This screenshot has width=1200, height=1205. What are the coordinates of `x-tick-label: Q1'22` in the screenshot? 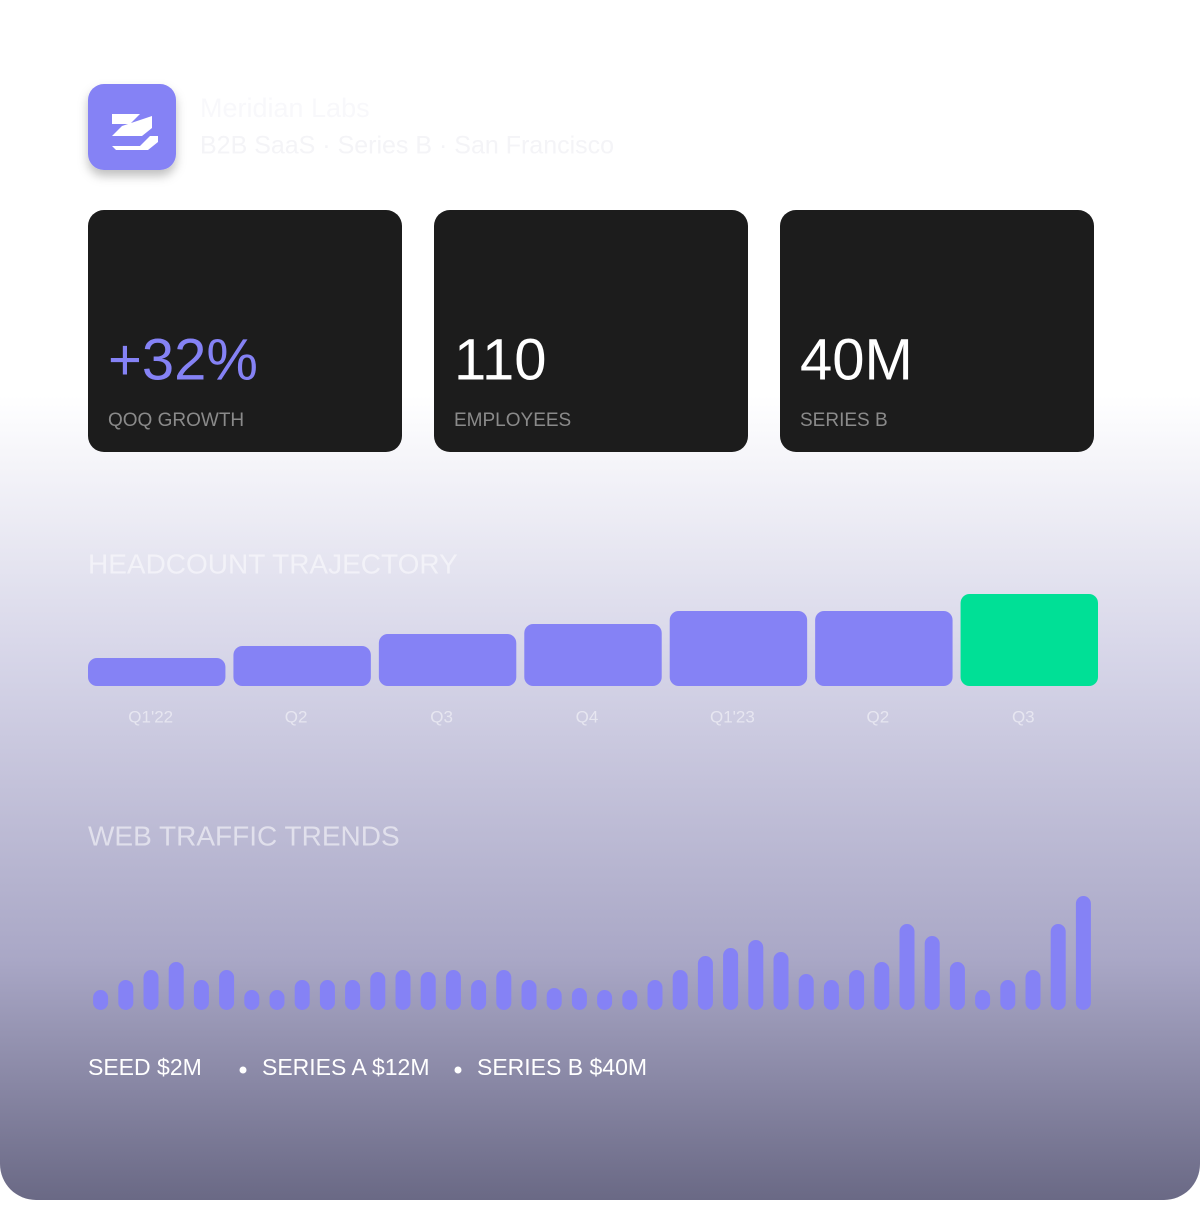 It's located at (150, 716).